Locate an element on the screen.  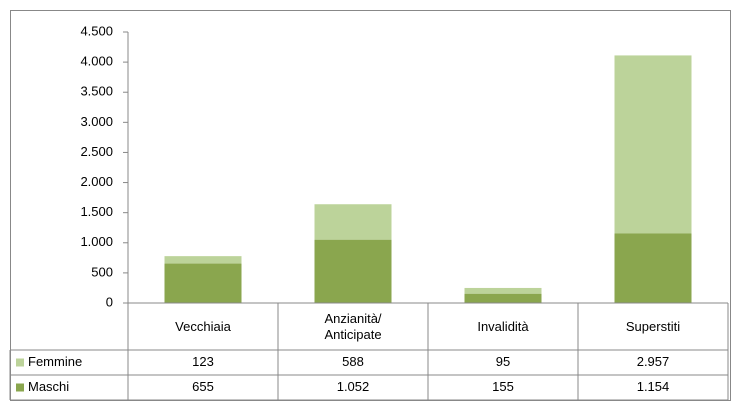
legend-label: Maschi is located at coordinates (48, 386).